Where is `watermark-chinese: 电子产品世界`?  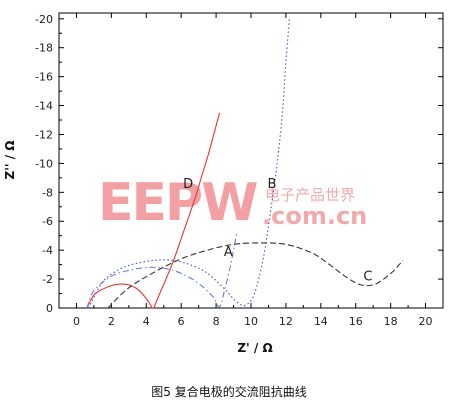
watermark-chinese: 电子产品世界 is located at coordinates (310, 195).